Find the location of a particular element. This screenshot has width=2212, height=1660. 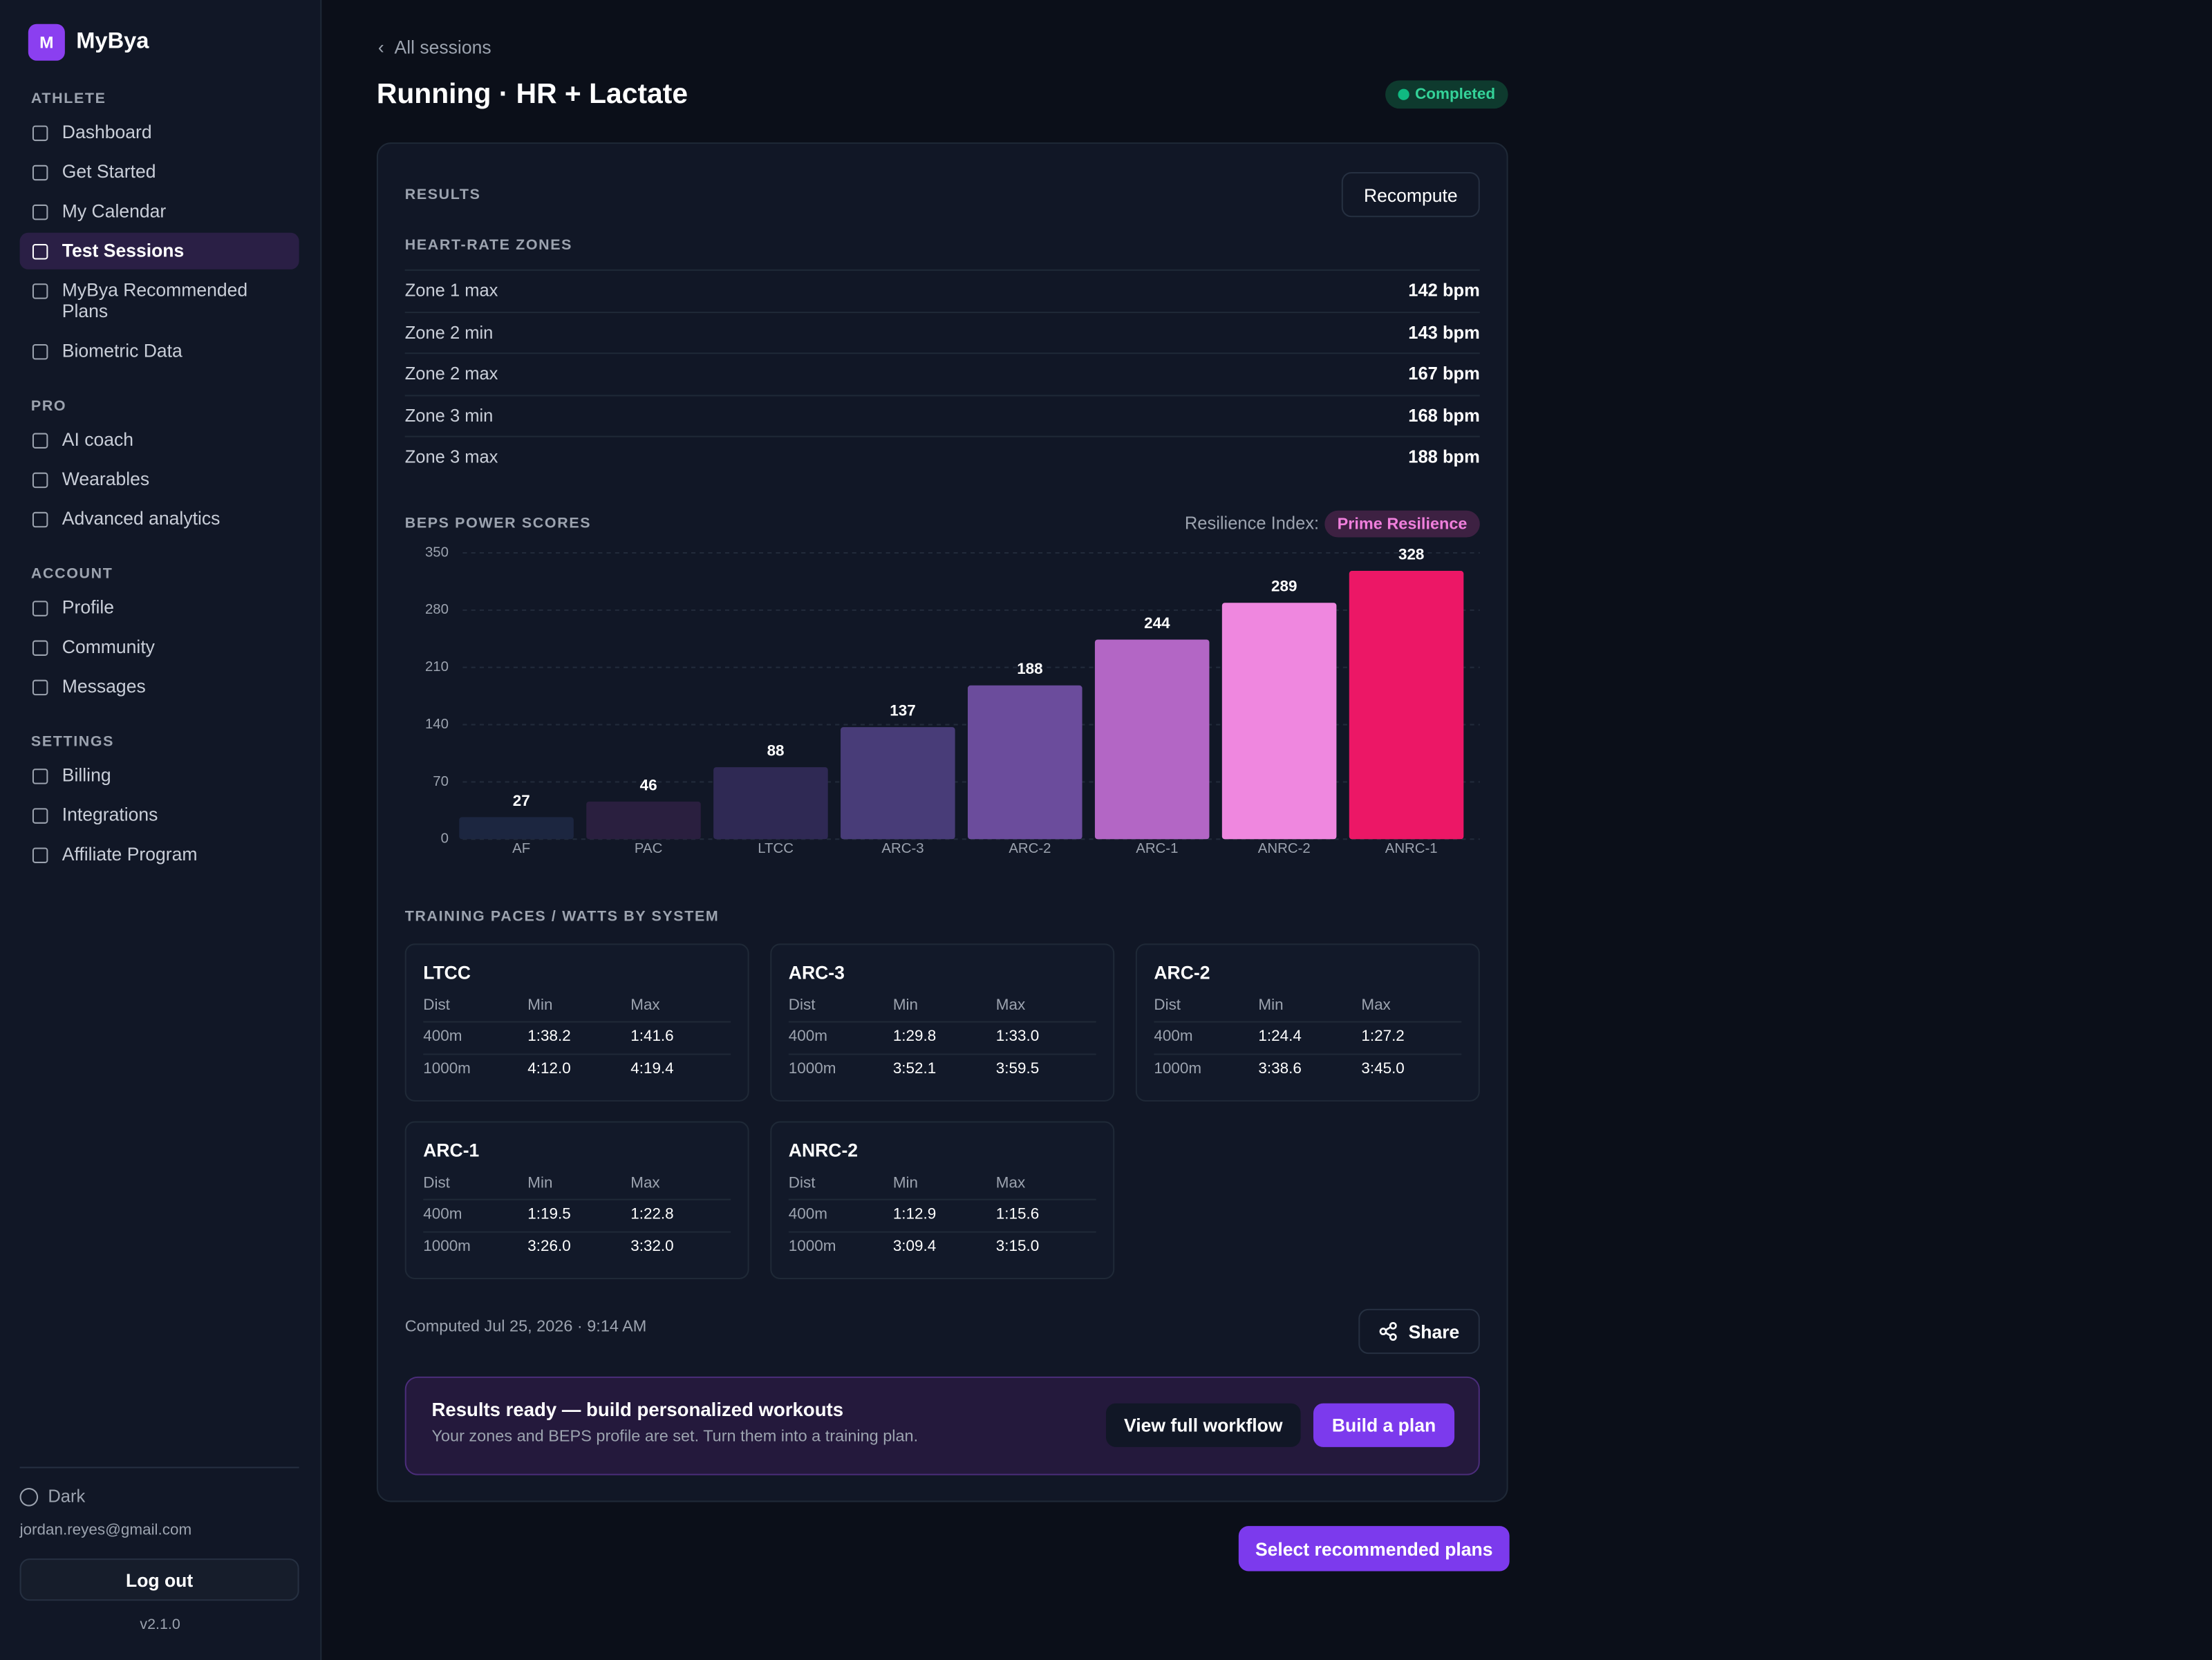

pace-cell: 3:38.6 is located at coordinates (1280, 1069).